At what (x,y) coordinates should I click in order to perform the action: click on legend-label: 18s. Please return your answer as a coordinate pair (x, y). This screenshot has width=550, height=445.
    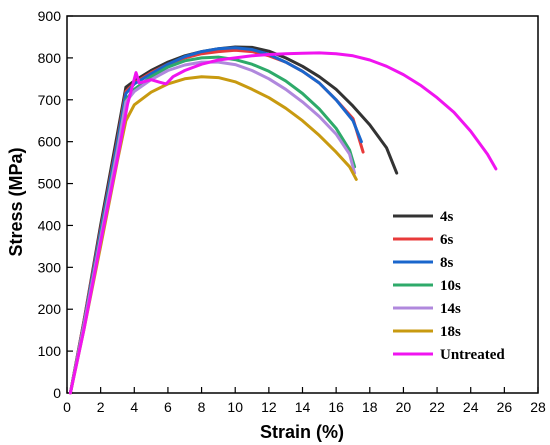
    Looking at the image, I should click on (450, 332).